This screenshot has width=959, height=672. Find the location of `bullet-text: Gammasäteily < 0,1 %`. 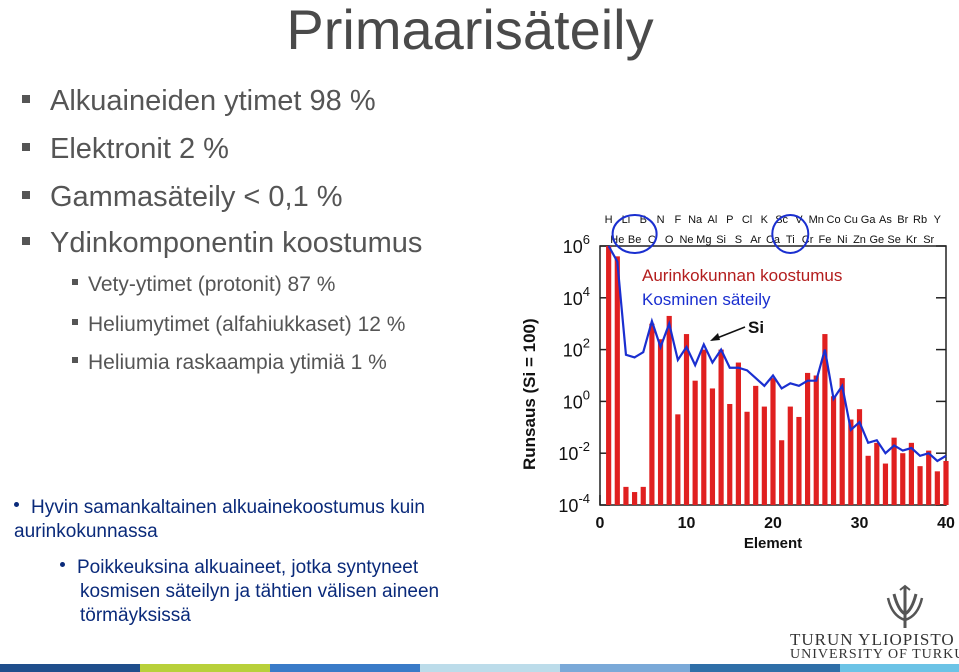

bullet-text: Gammasäteily < 0,1 % is located at coordinates (196, 197).